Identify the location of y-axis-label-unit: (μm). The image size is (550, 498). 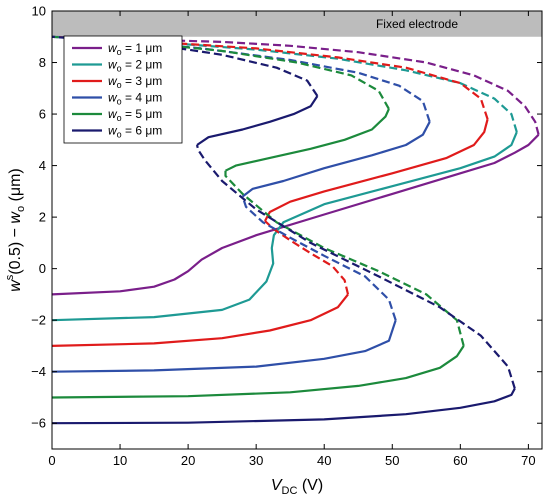
(15, 187).